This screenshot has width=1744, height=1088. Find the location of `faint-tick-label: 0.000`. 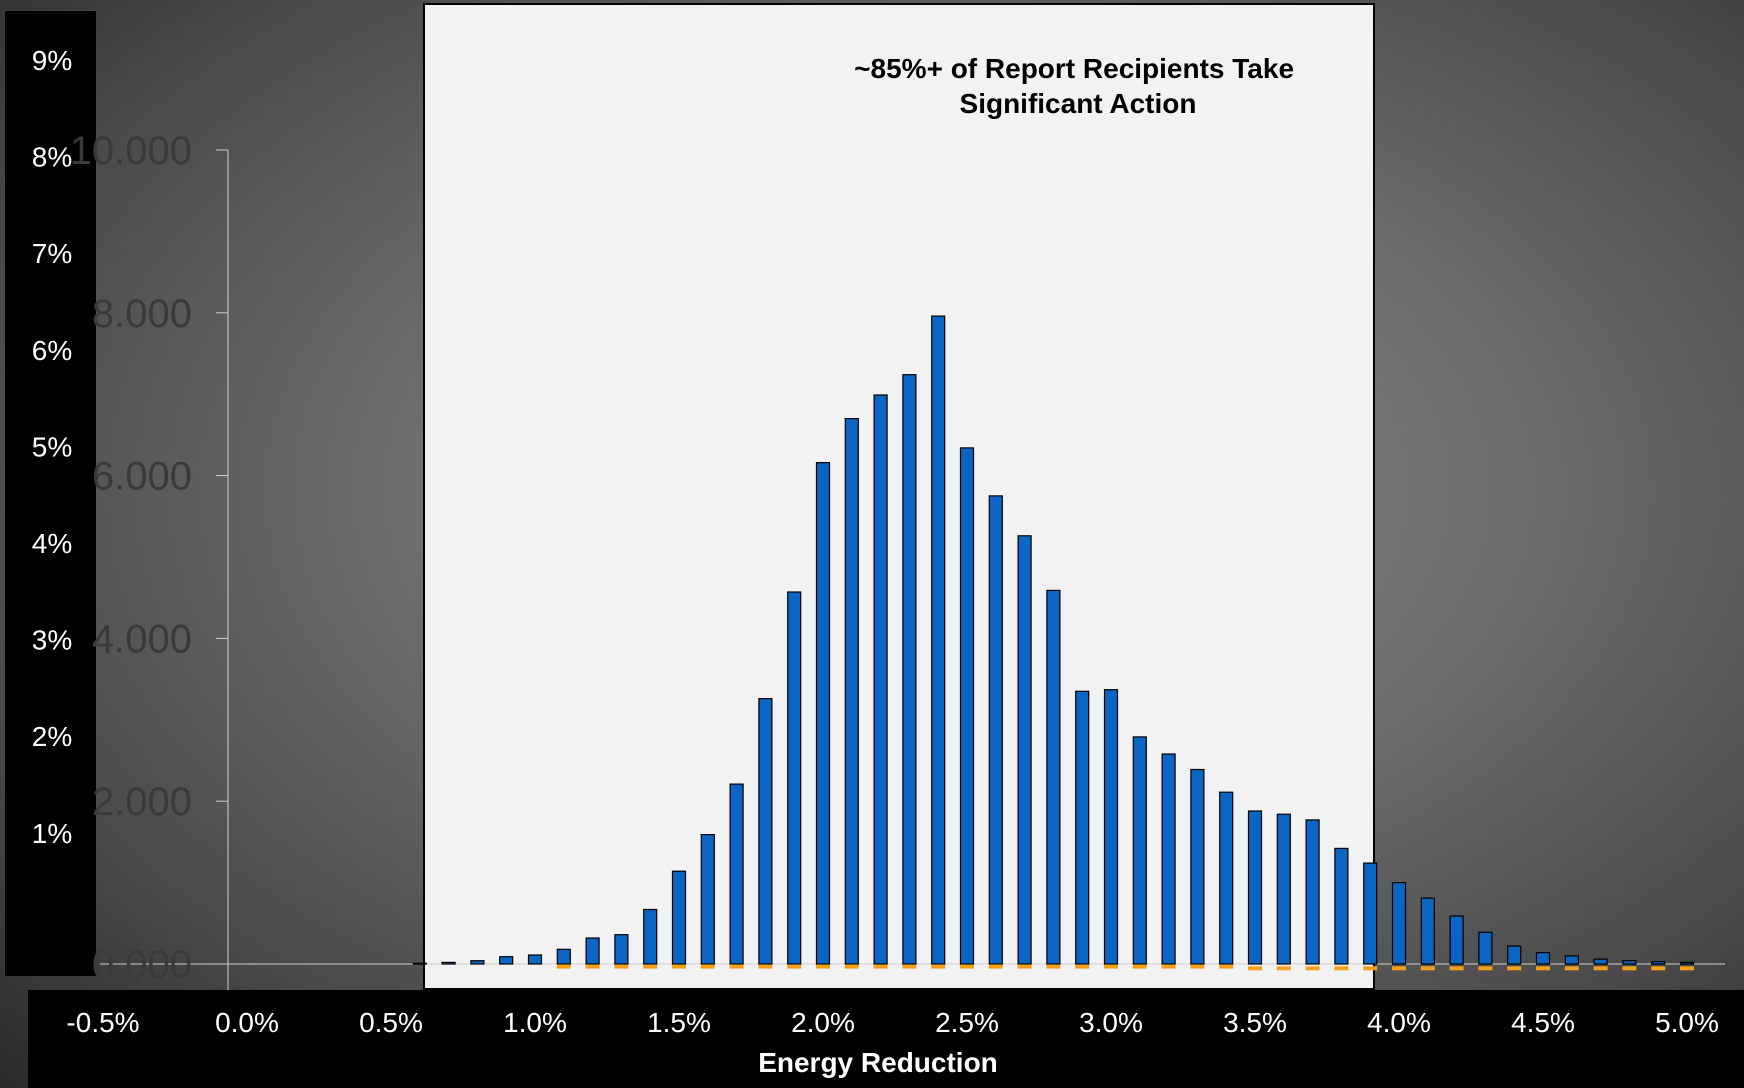

faint-tick-label: 0.000 is located at coordinates (142, 965).